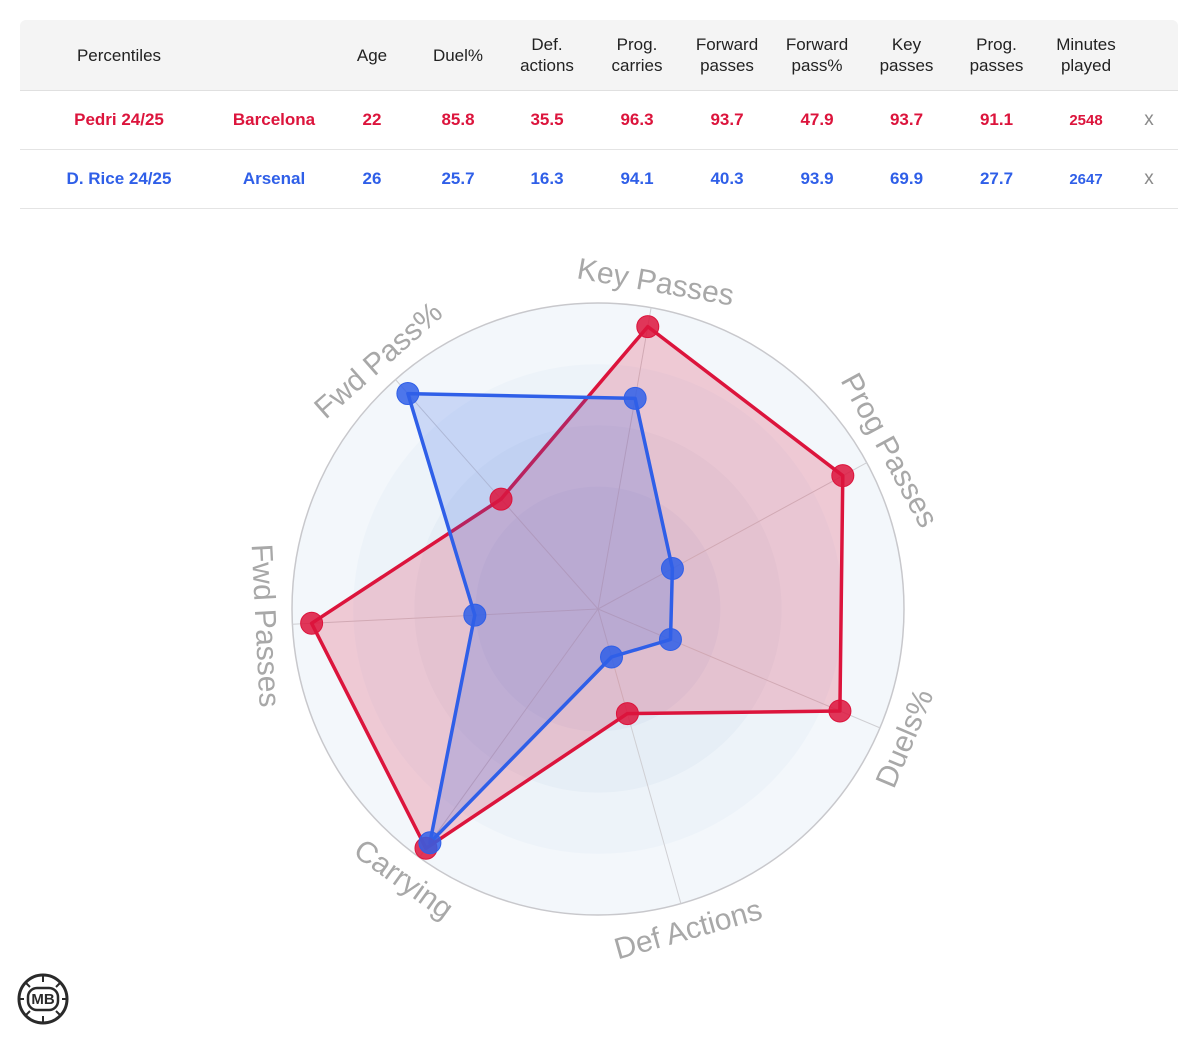 The image size is (1200, 1042). Describe the element at coordinates (817, 55) in the screenshot. I see `header-forward-pass-pct: Forward pass%` at that location.